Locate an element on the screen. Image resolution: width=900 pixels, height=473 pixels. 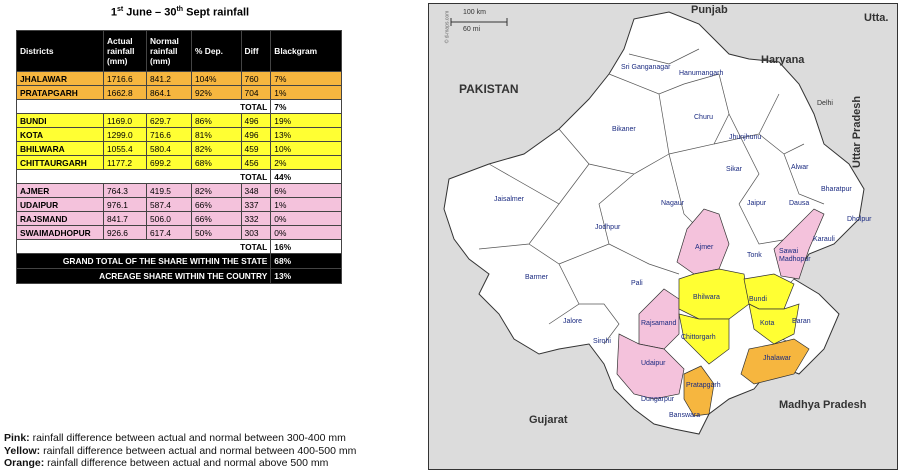
label-dausa: Dausa is located at coordinates (799, 203).